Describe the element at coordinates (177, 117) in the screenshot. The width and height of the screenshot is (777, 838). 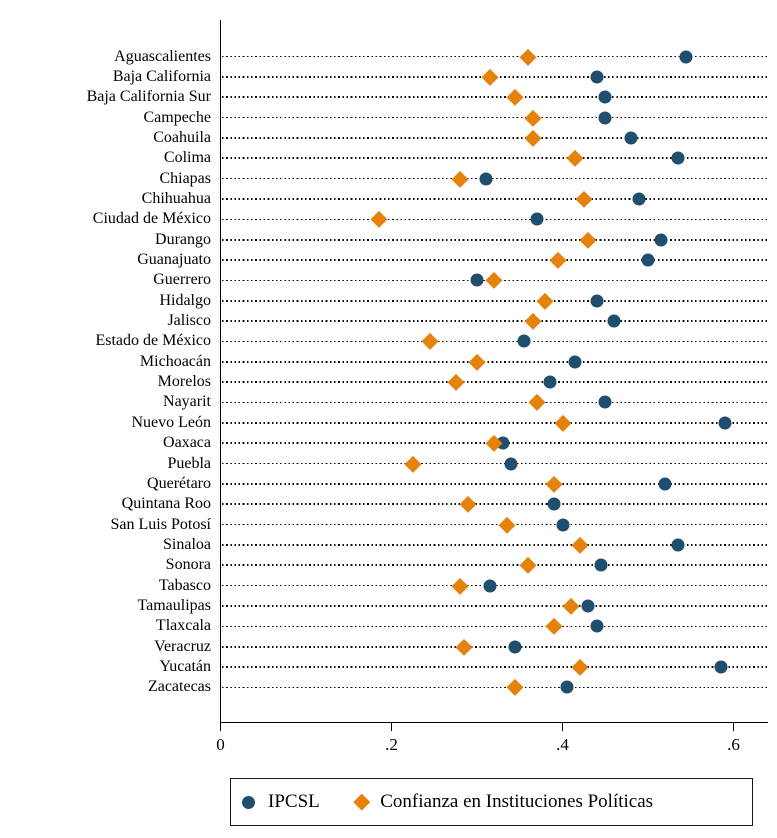
I see `category-label: Campeche` at that location.